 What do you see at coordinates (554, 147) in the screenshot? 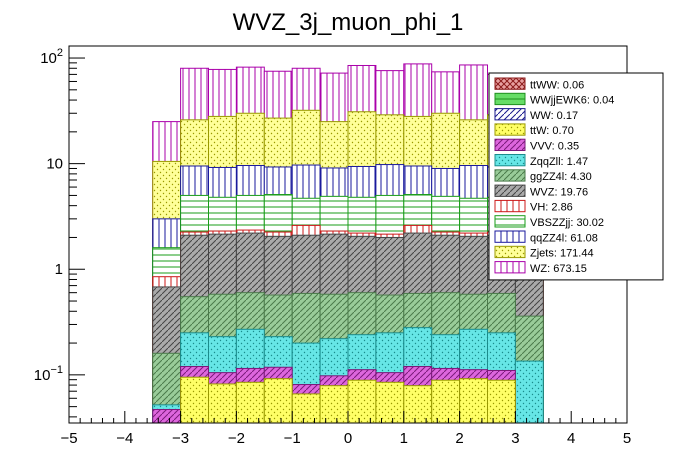
I see `legend-label: VVV: 0.35` at bounding box center [554, 147].